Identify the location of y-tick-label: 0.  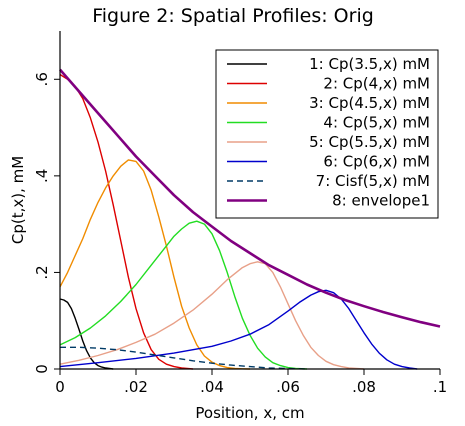
(42, 369).